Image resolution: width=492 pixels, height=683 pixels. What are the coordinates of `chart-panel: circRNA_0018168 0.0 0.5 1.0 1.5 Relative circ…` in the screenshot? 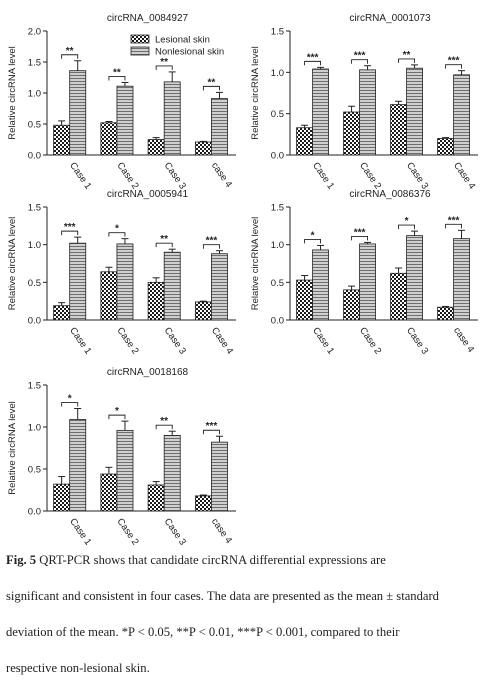 It's located at (121, 456).